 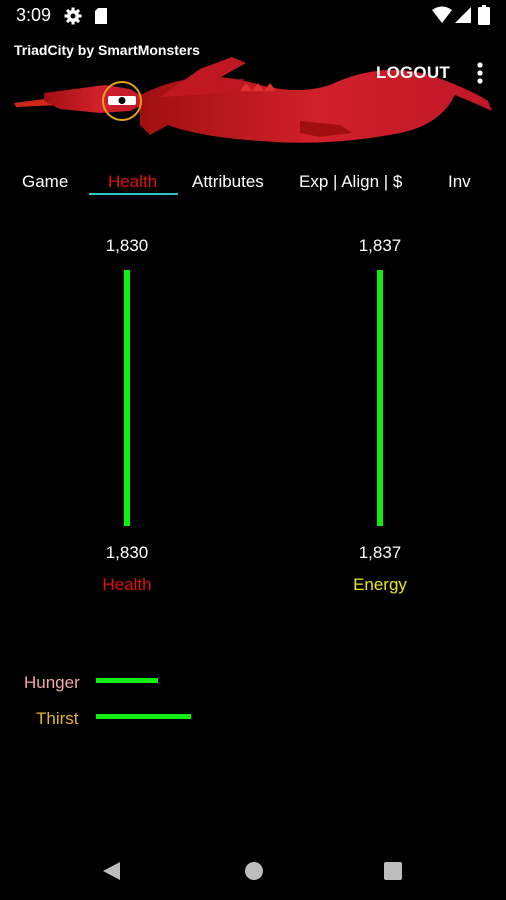 What do you see at coordinates (393, 871) in the screenshot?
I see `recents-icon` at bounding box center [393, 871].